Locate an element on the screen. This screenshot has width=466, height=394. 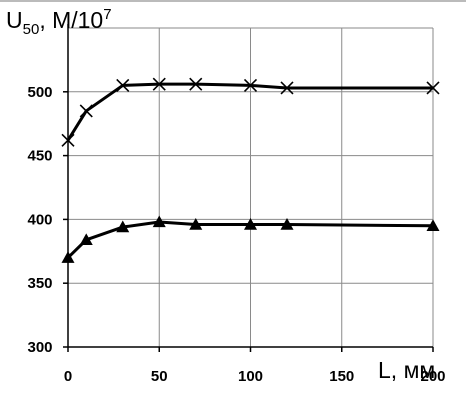
y-tick-label: 300 is located at coordinates (39, 347).